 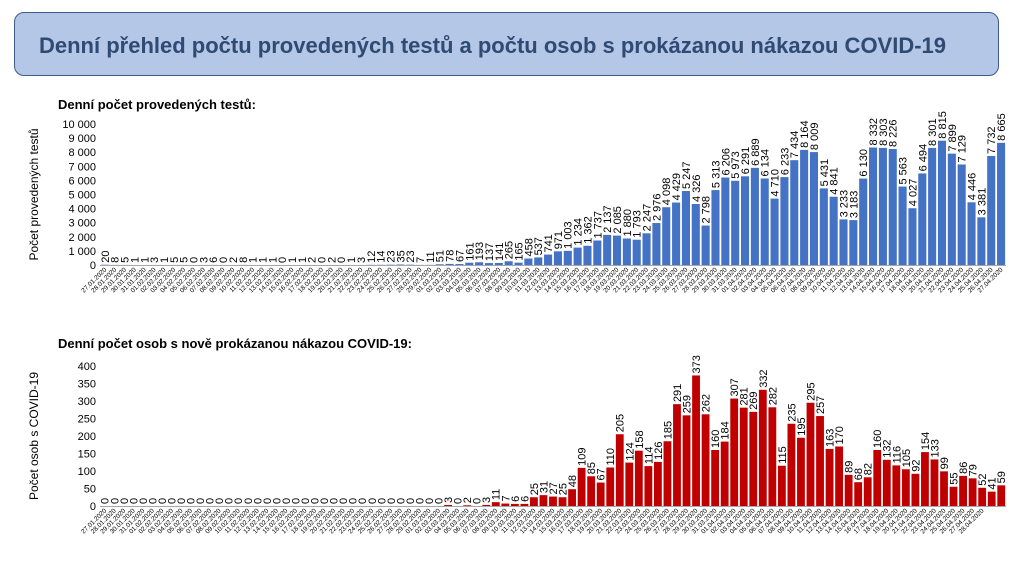 I want to click on tests-data-label: 971, so click(x=559, y=240).